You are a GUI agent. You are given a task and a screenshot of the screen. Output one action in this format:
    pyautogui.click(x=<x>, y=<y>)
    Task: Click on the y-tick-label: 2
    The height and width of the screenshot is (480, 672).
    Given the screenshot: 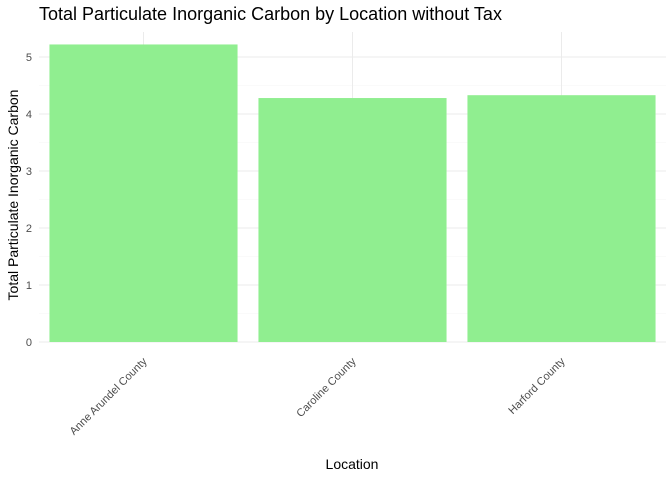 What is the action you would take?
    pyautogui.click(x=29, y=229)
    